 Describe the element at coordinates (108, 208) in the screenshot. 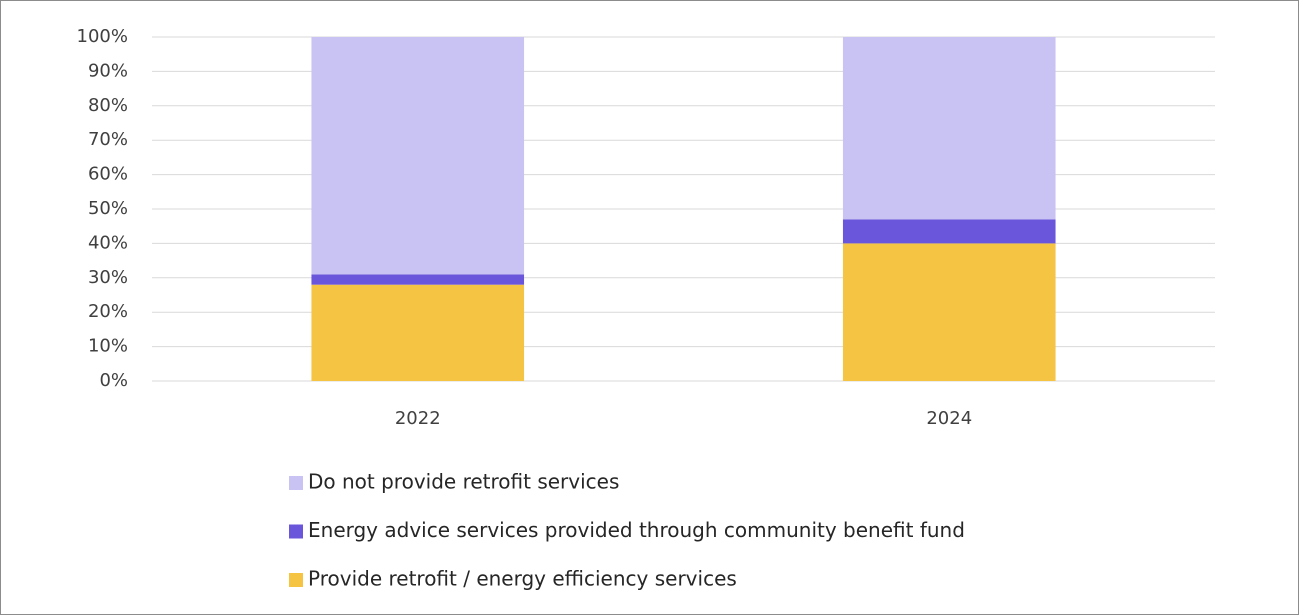

I see `y-tick-label: 50%` at that location.